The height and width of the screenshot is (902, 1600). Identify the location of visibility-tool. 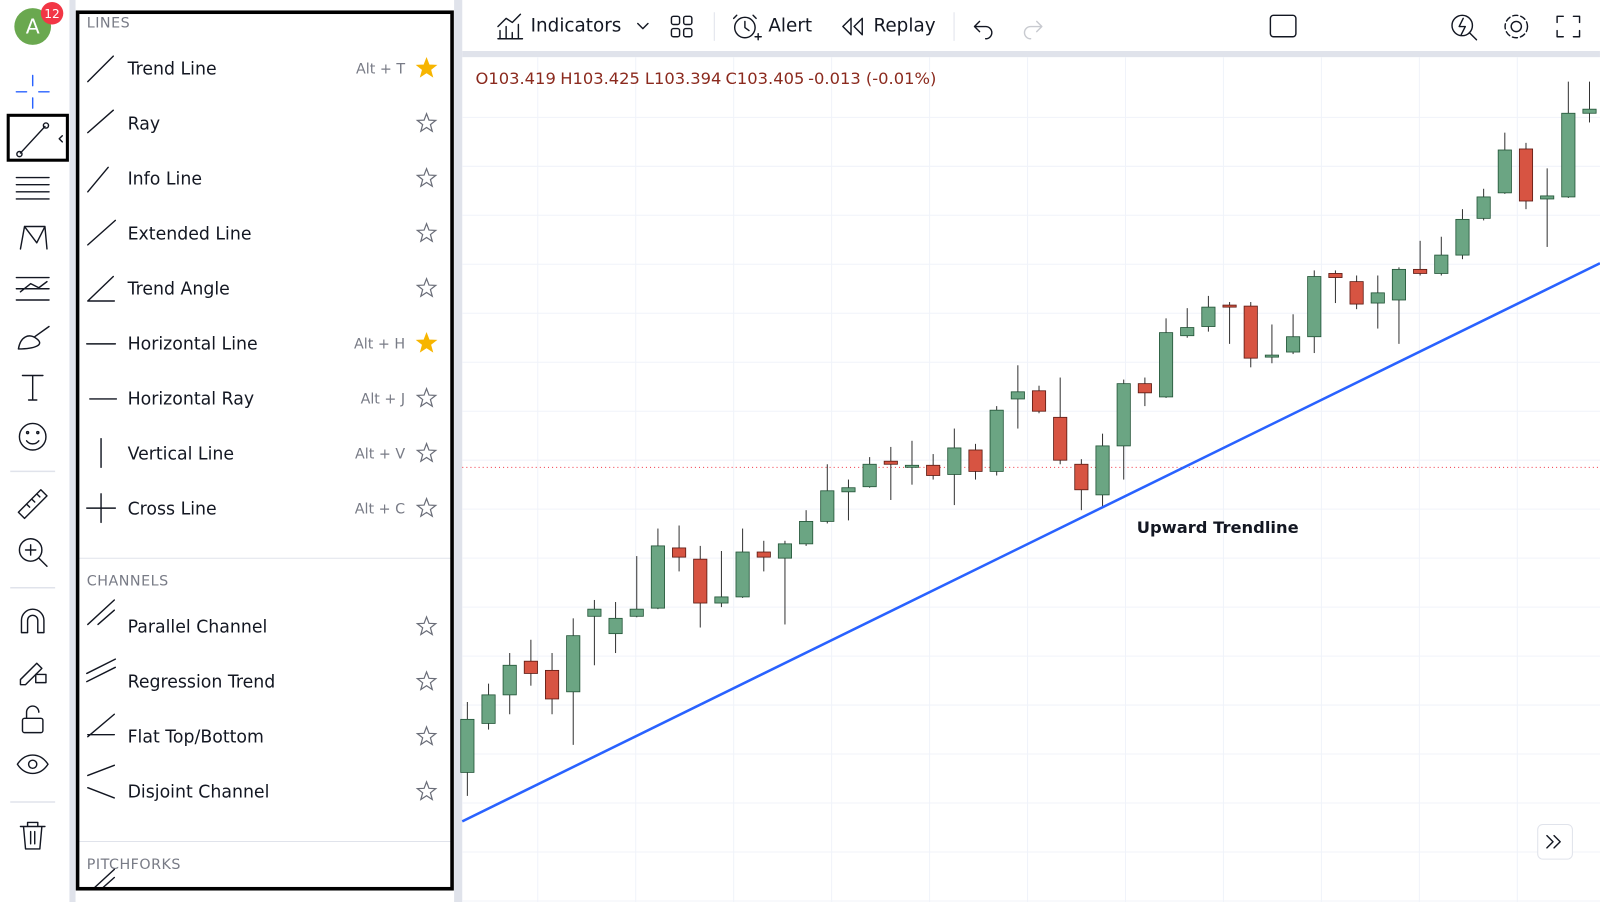
(32, 764).